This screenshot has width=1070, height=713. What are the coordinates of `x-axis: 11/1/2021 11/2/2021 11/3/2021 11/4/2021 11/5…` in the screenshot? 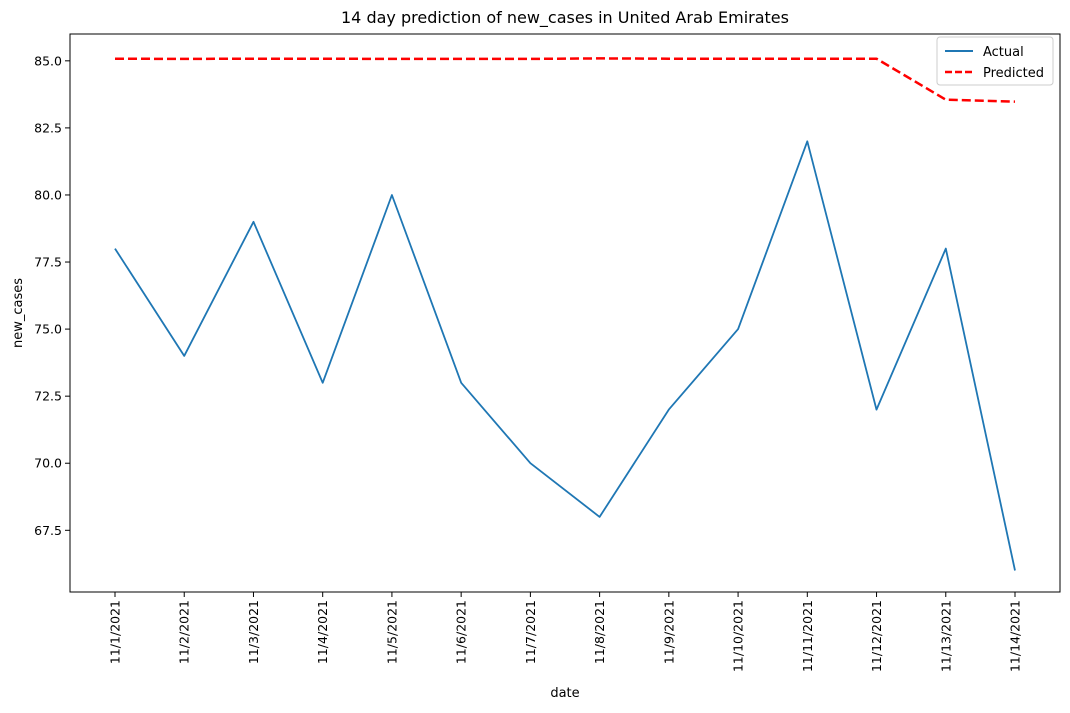 It's located at (565, 632).